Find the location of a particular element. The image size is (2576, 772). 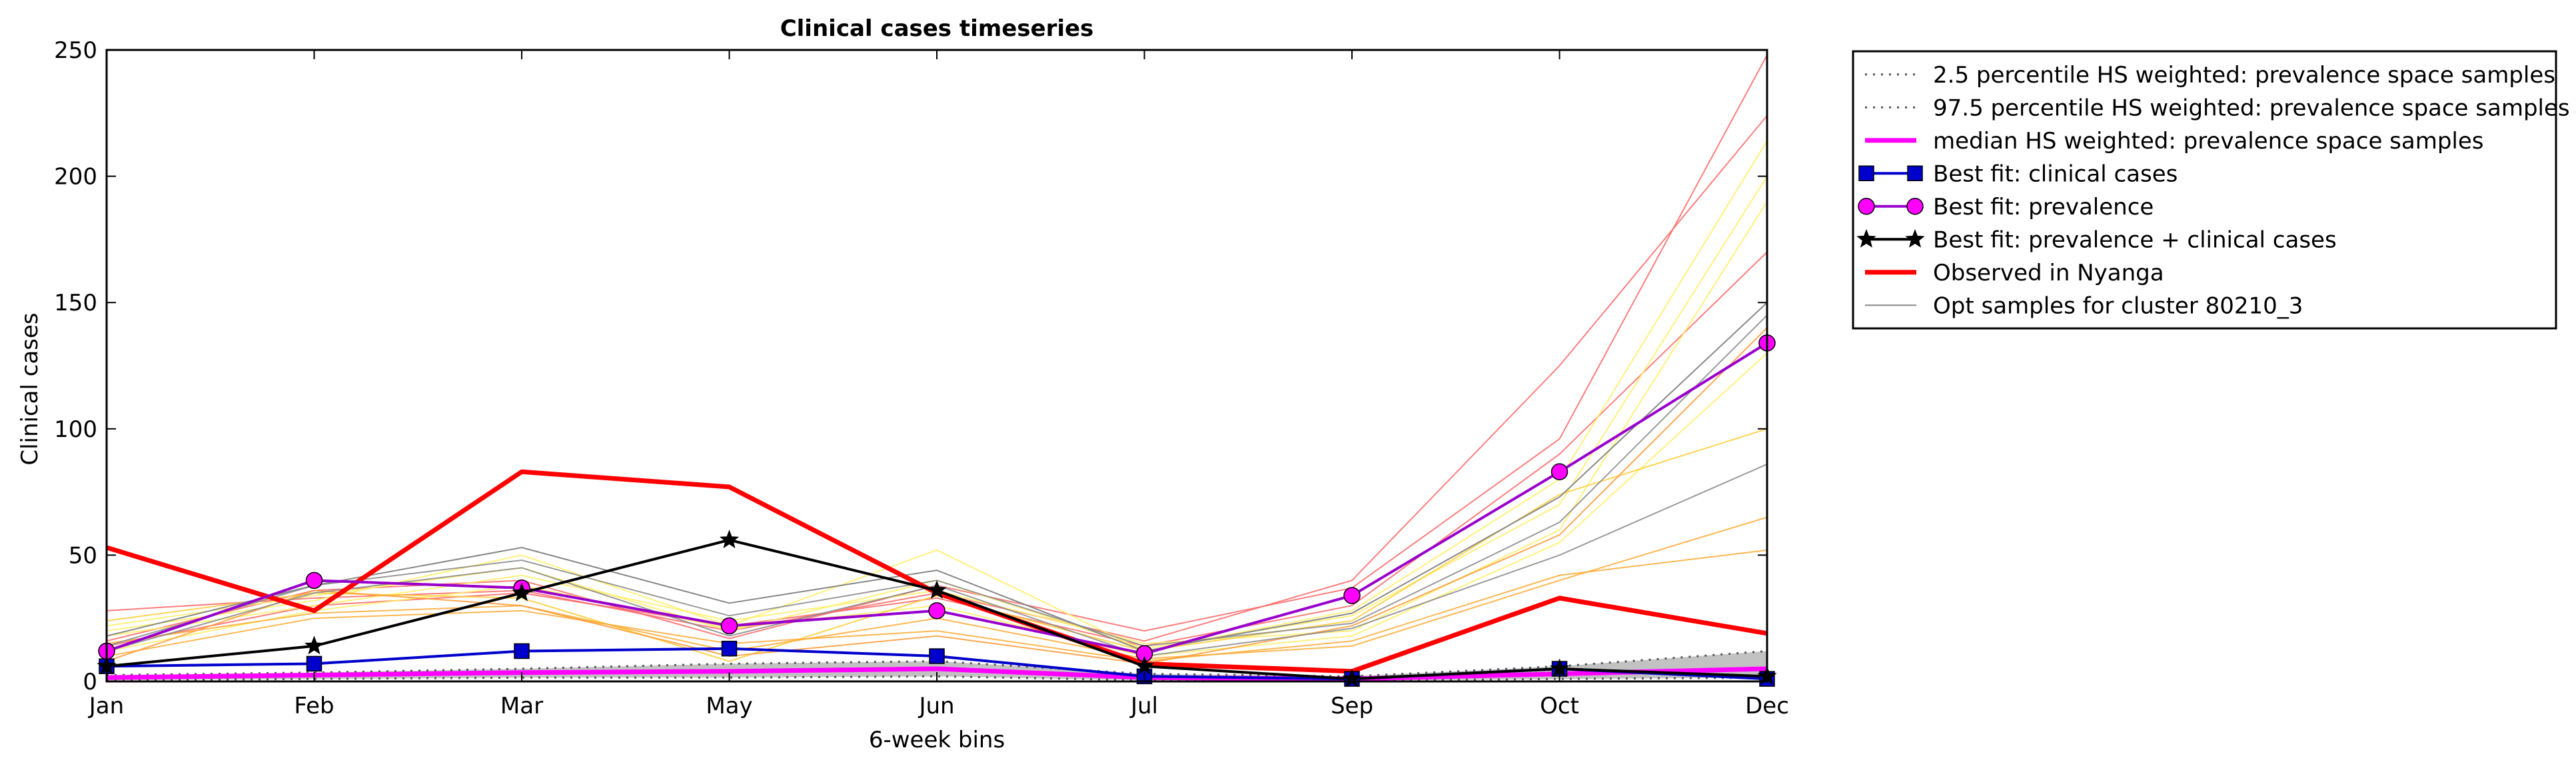

x-tick-label-4: Jun is located at coordinates (936, 706).